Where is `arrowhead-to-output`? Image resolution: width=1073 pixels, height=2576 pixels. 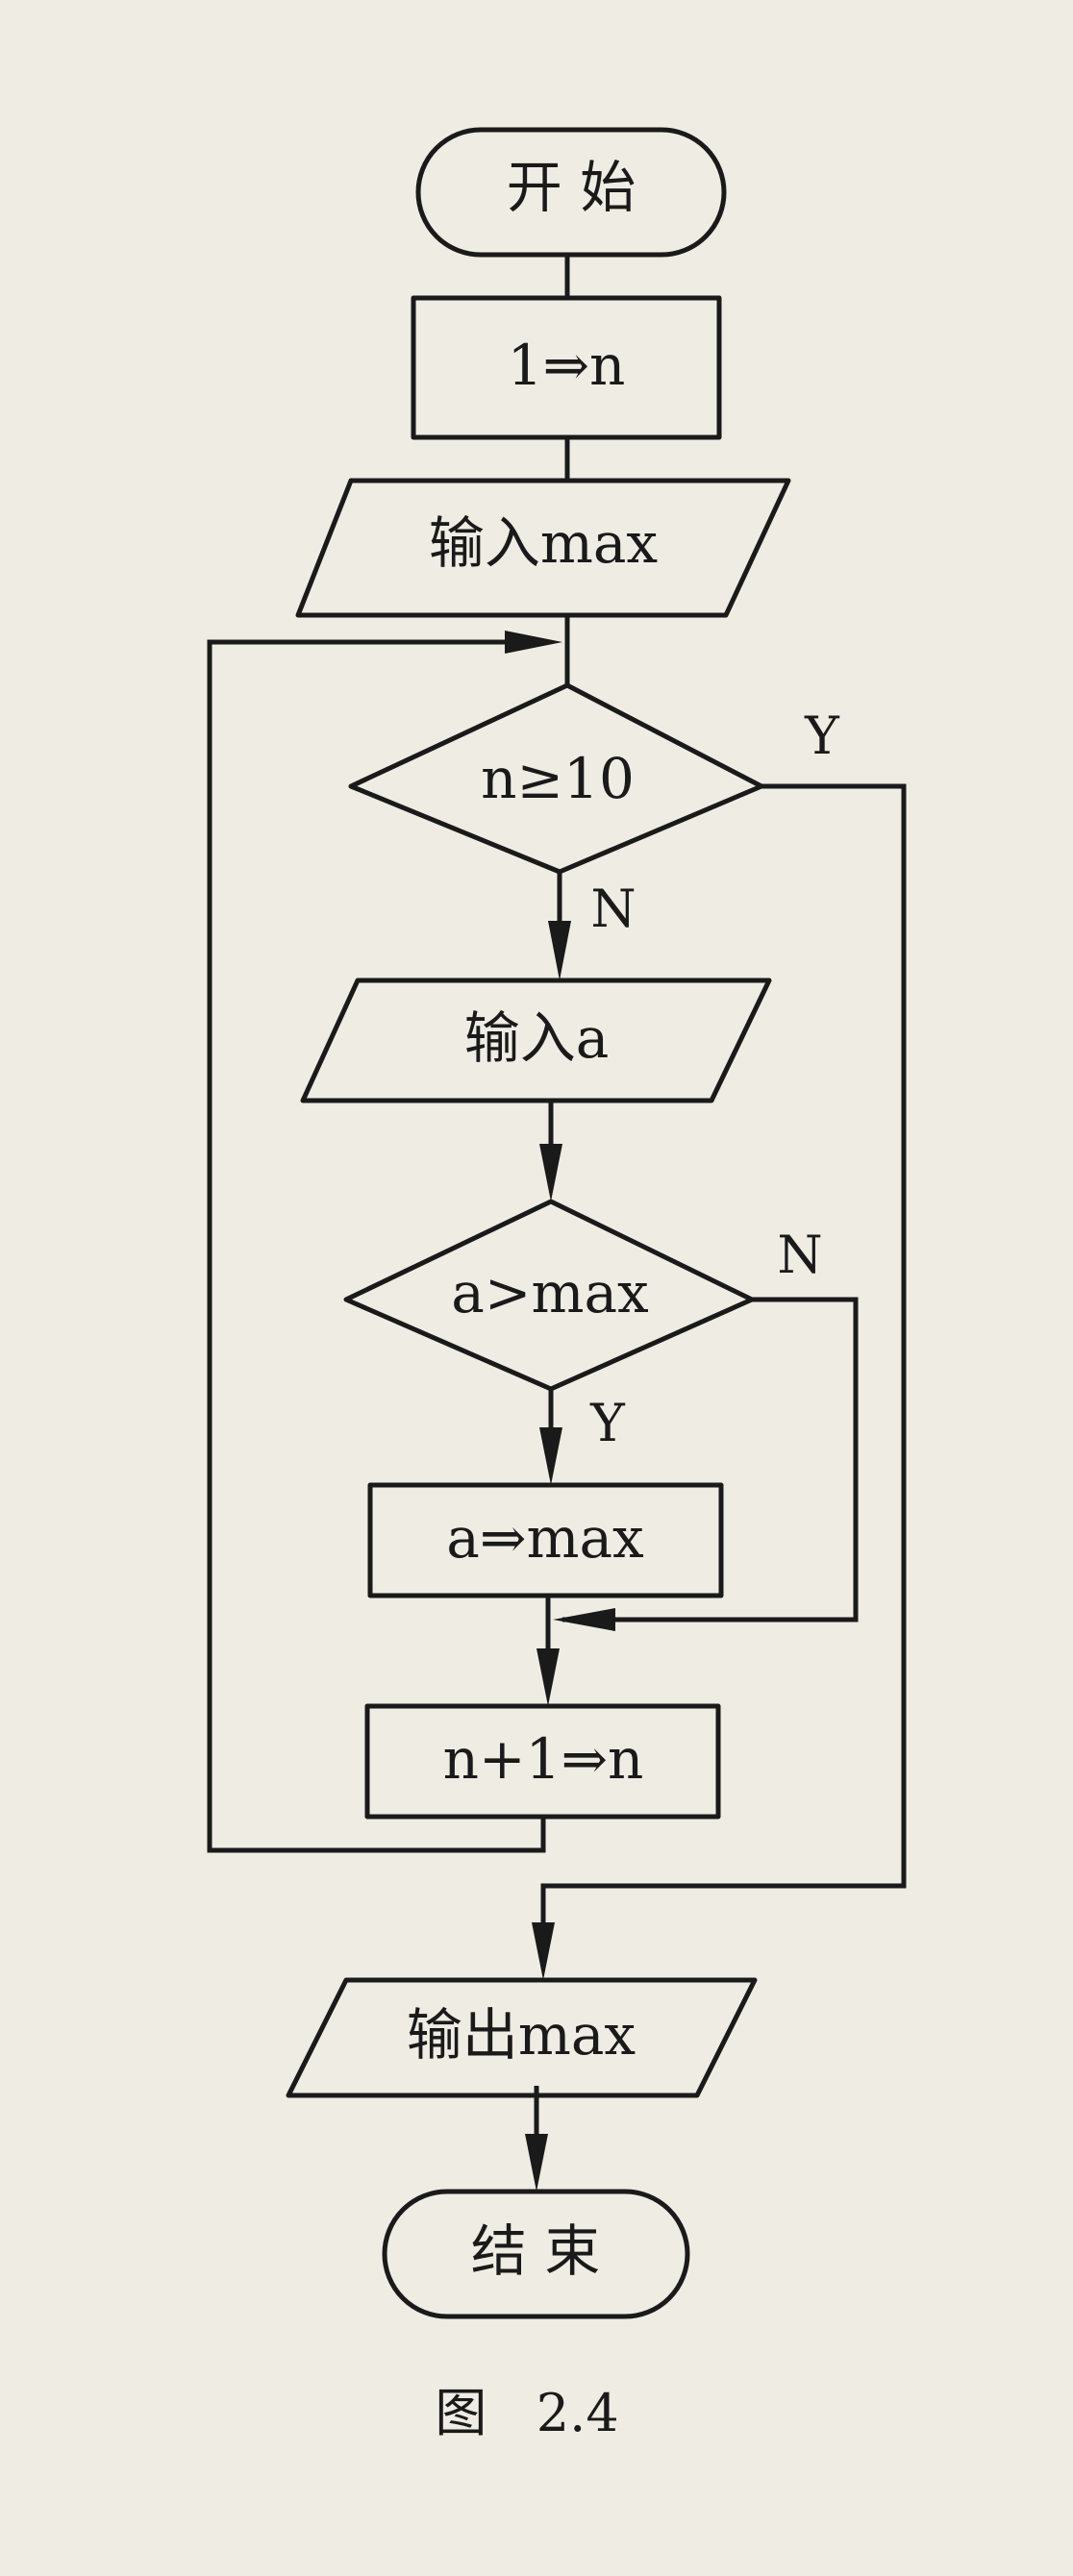 arrowhead-to-output is located at coordinates (543, 1951).